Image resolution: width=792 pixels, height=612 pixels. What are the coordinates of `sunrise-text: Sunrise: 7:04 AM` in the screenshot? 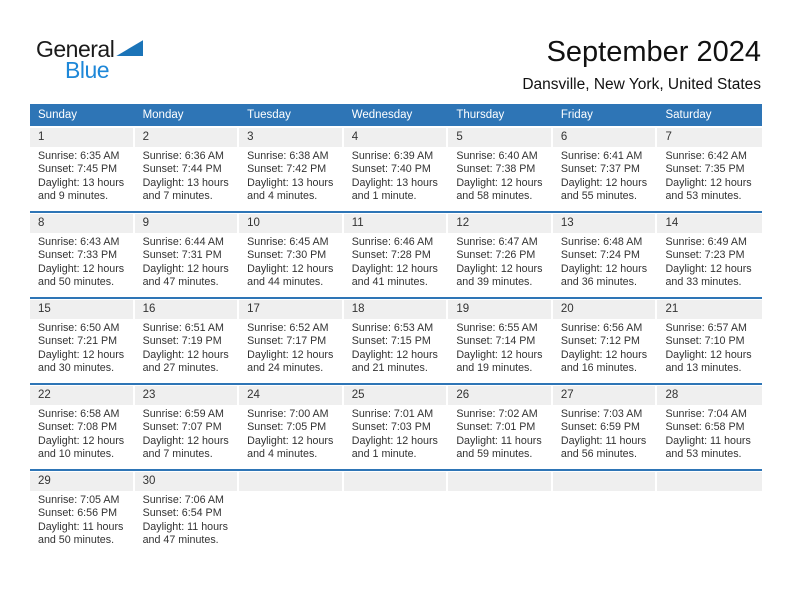 It's located at (706, 414).